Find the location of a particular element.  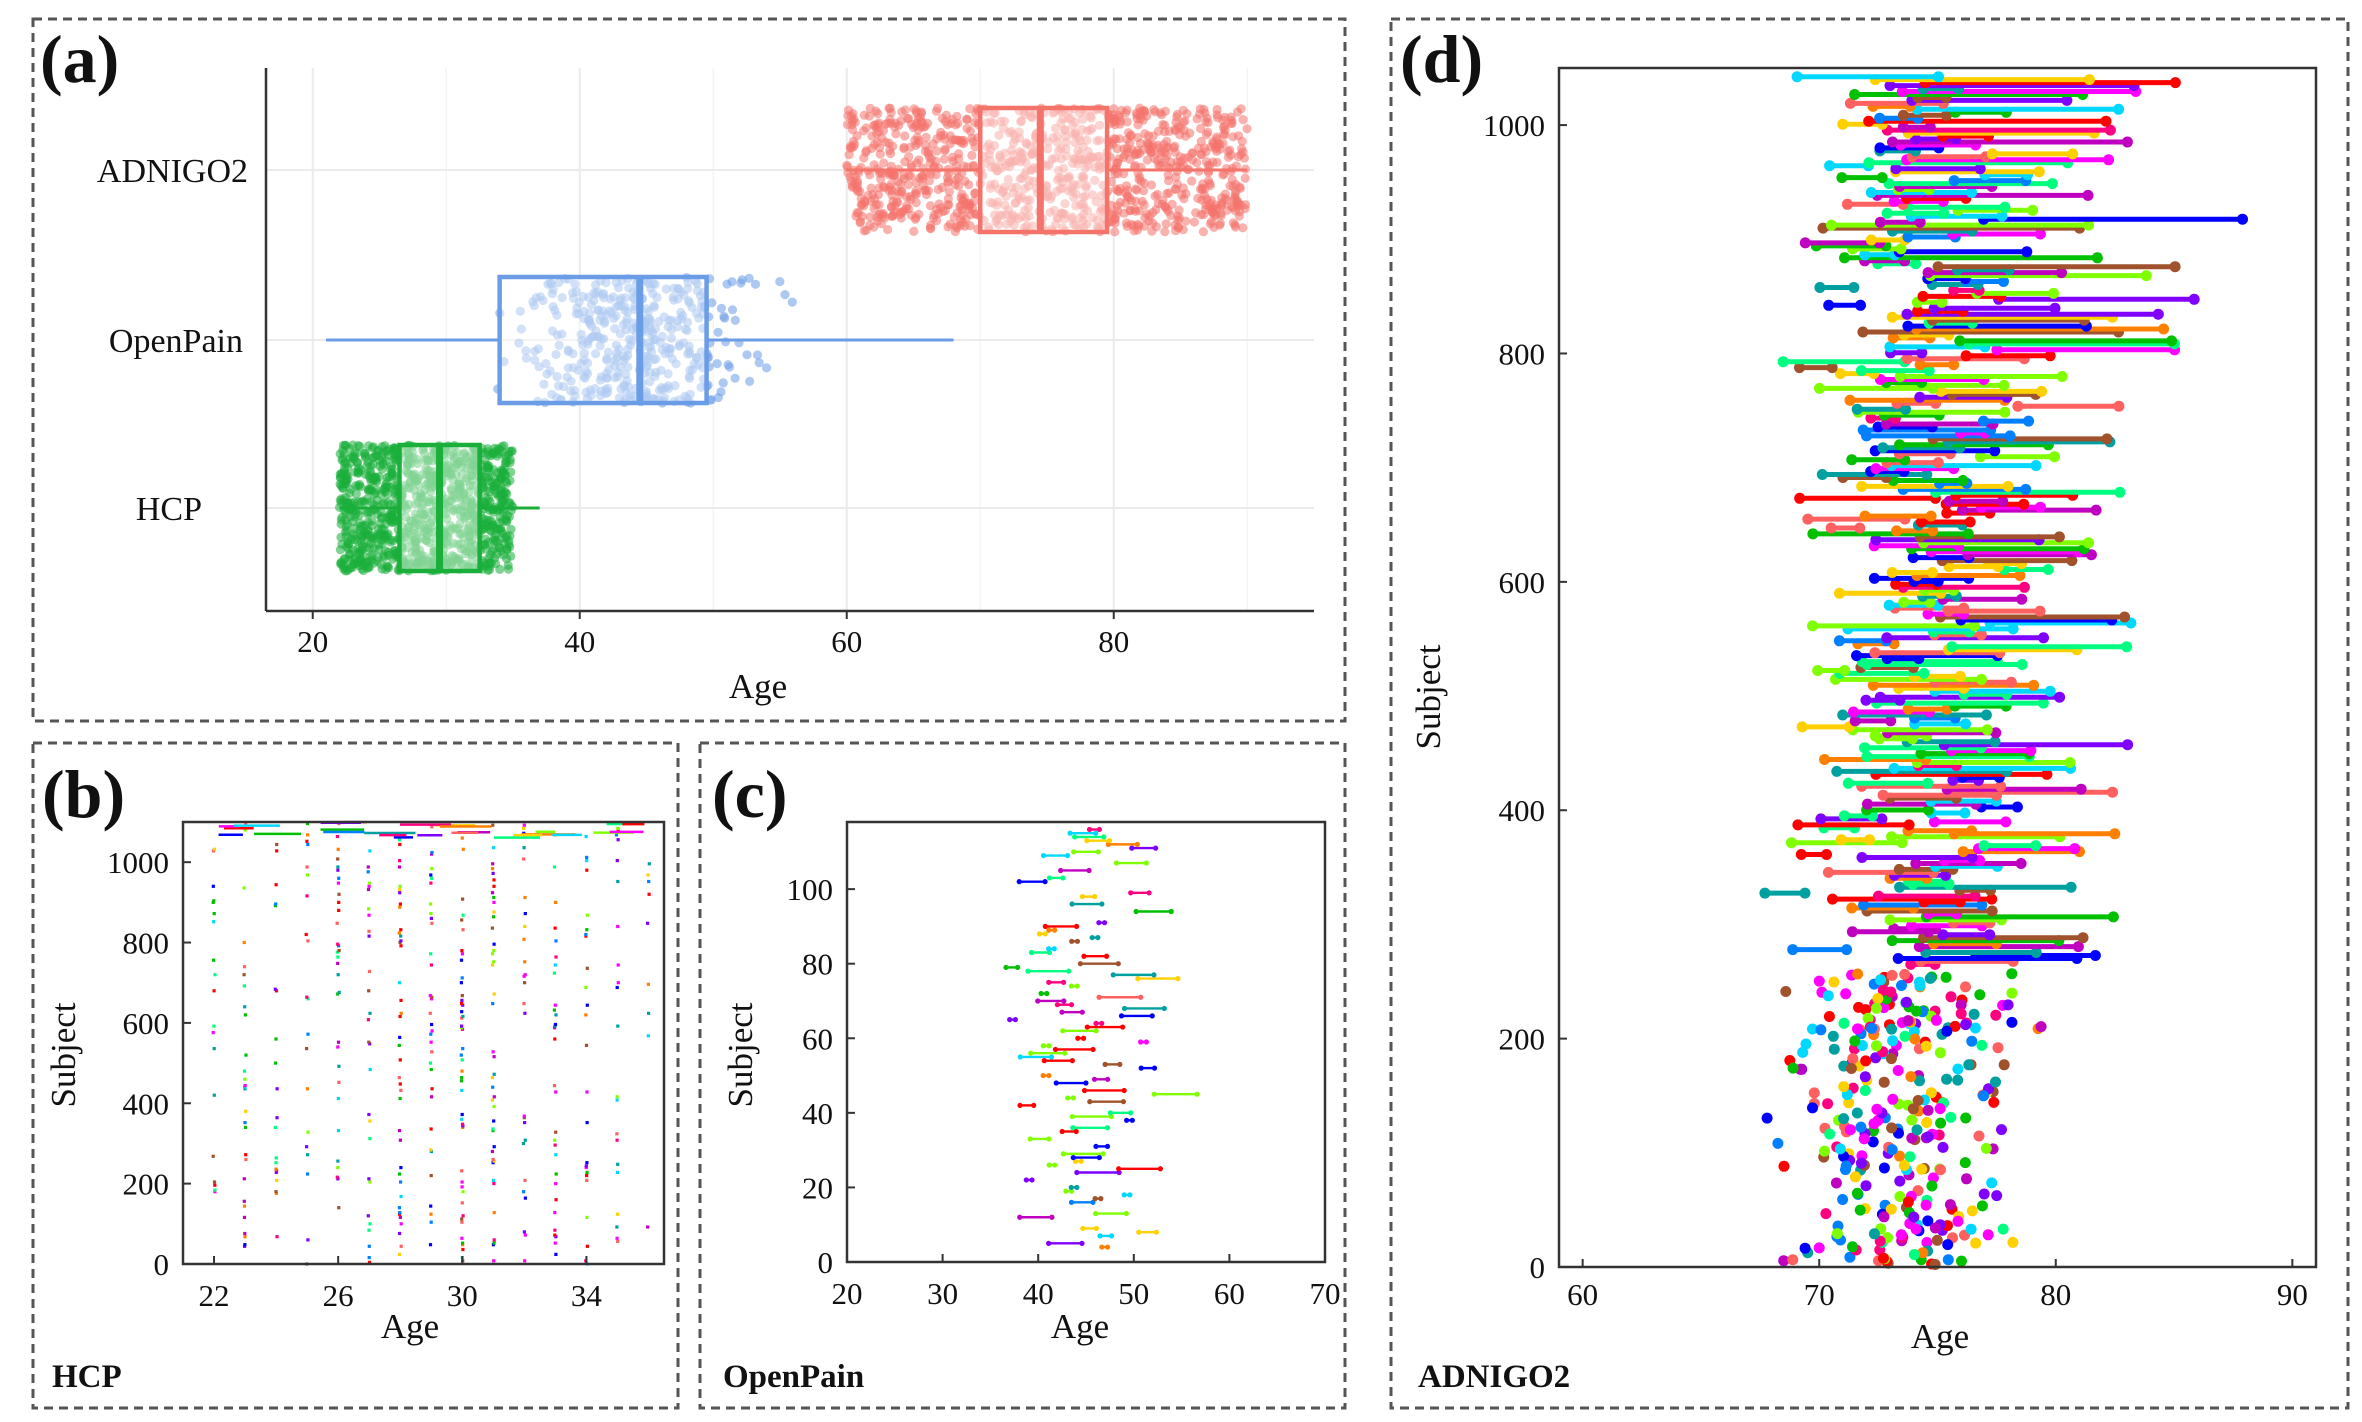

panel-d-y-label: Subject is located at coordinates (1428, 696).